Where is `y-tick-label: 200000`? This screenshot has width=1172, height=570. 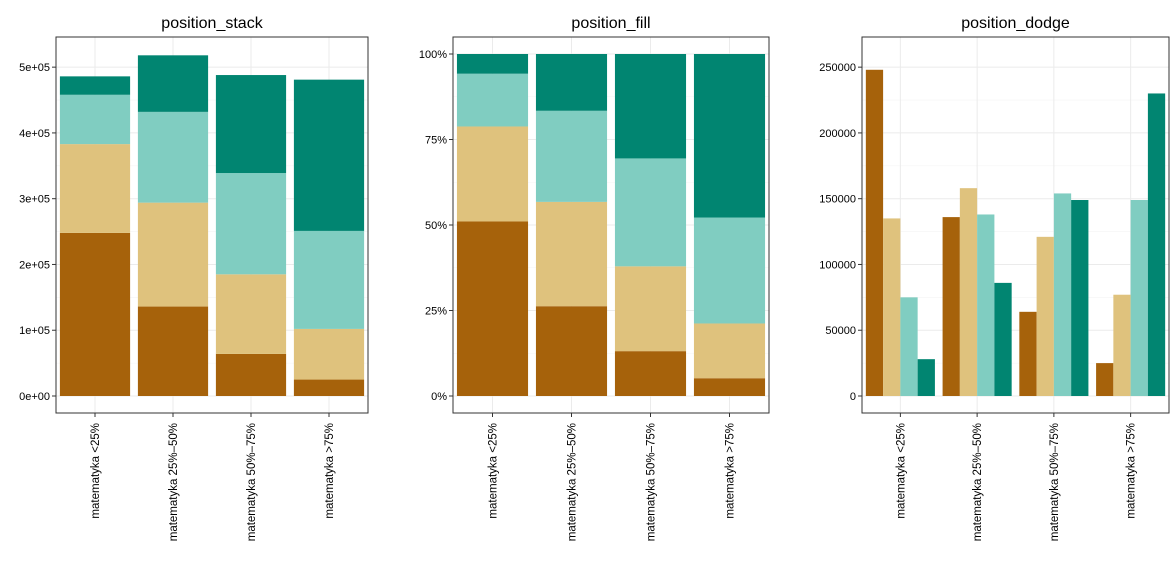 y-tick-label: 200000 is located at coordinates (837, 134).